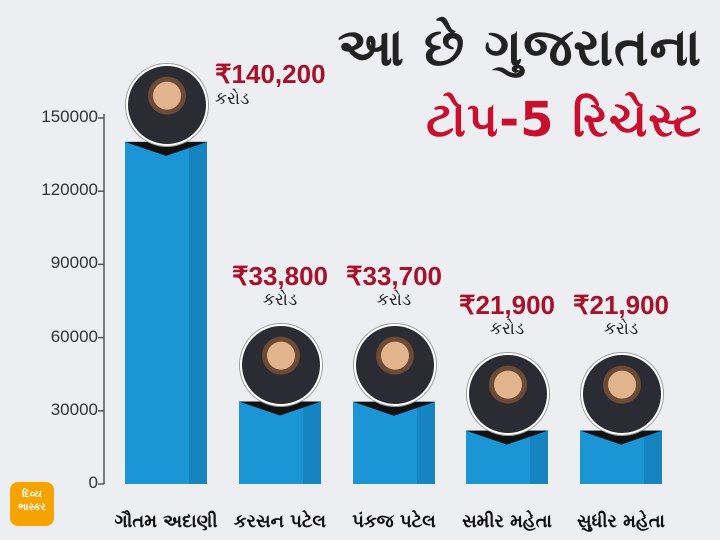  I want to click on value-amount: ₹140,200, so click(270, 74).